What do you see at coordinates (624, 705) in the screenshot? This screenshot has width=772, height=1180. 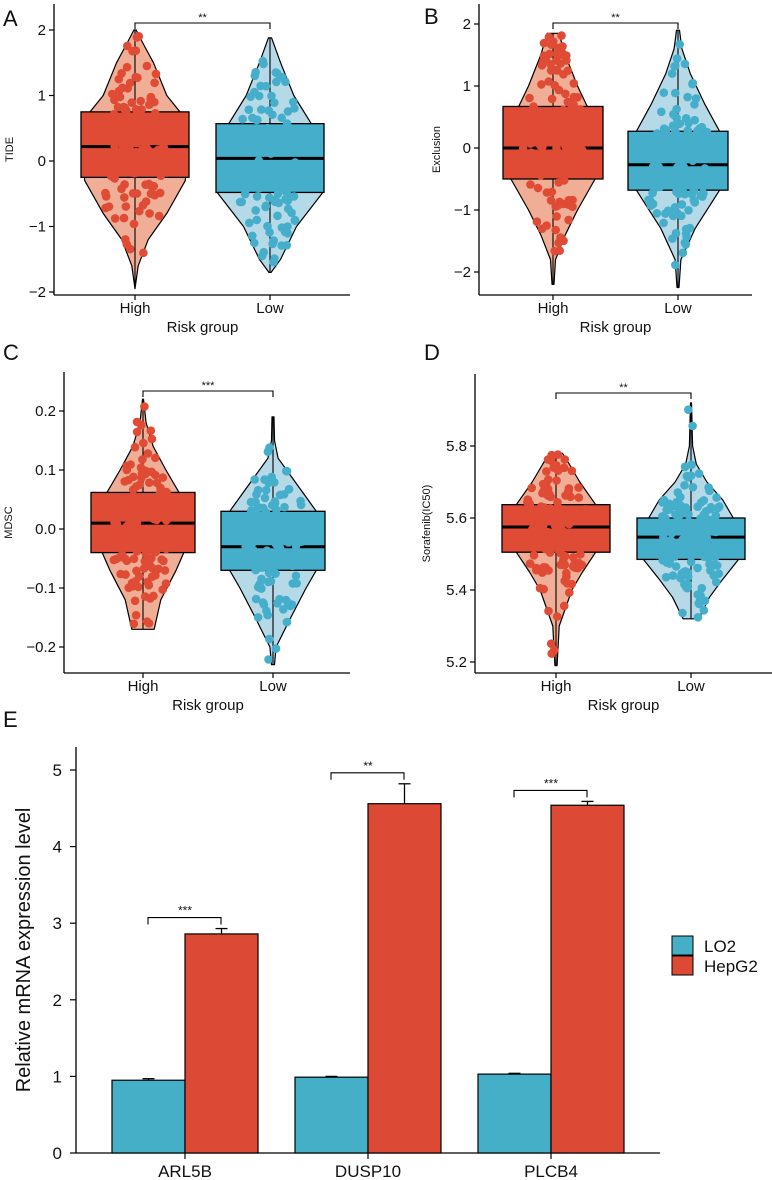 I see `x-axis-title: Risk group` at bounding box center [624, 705].